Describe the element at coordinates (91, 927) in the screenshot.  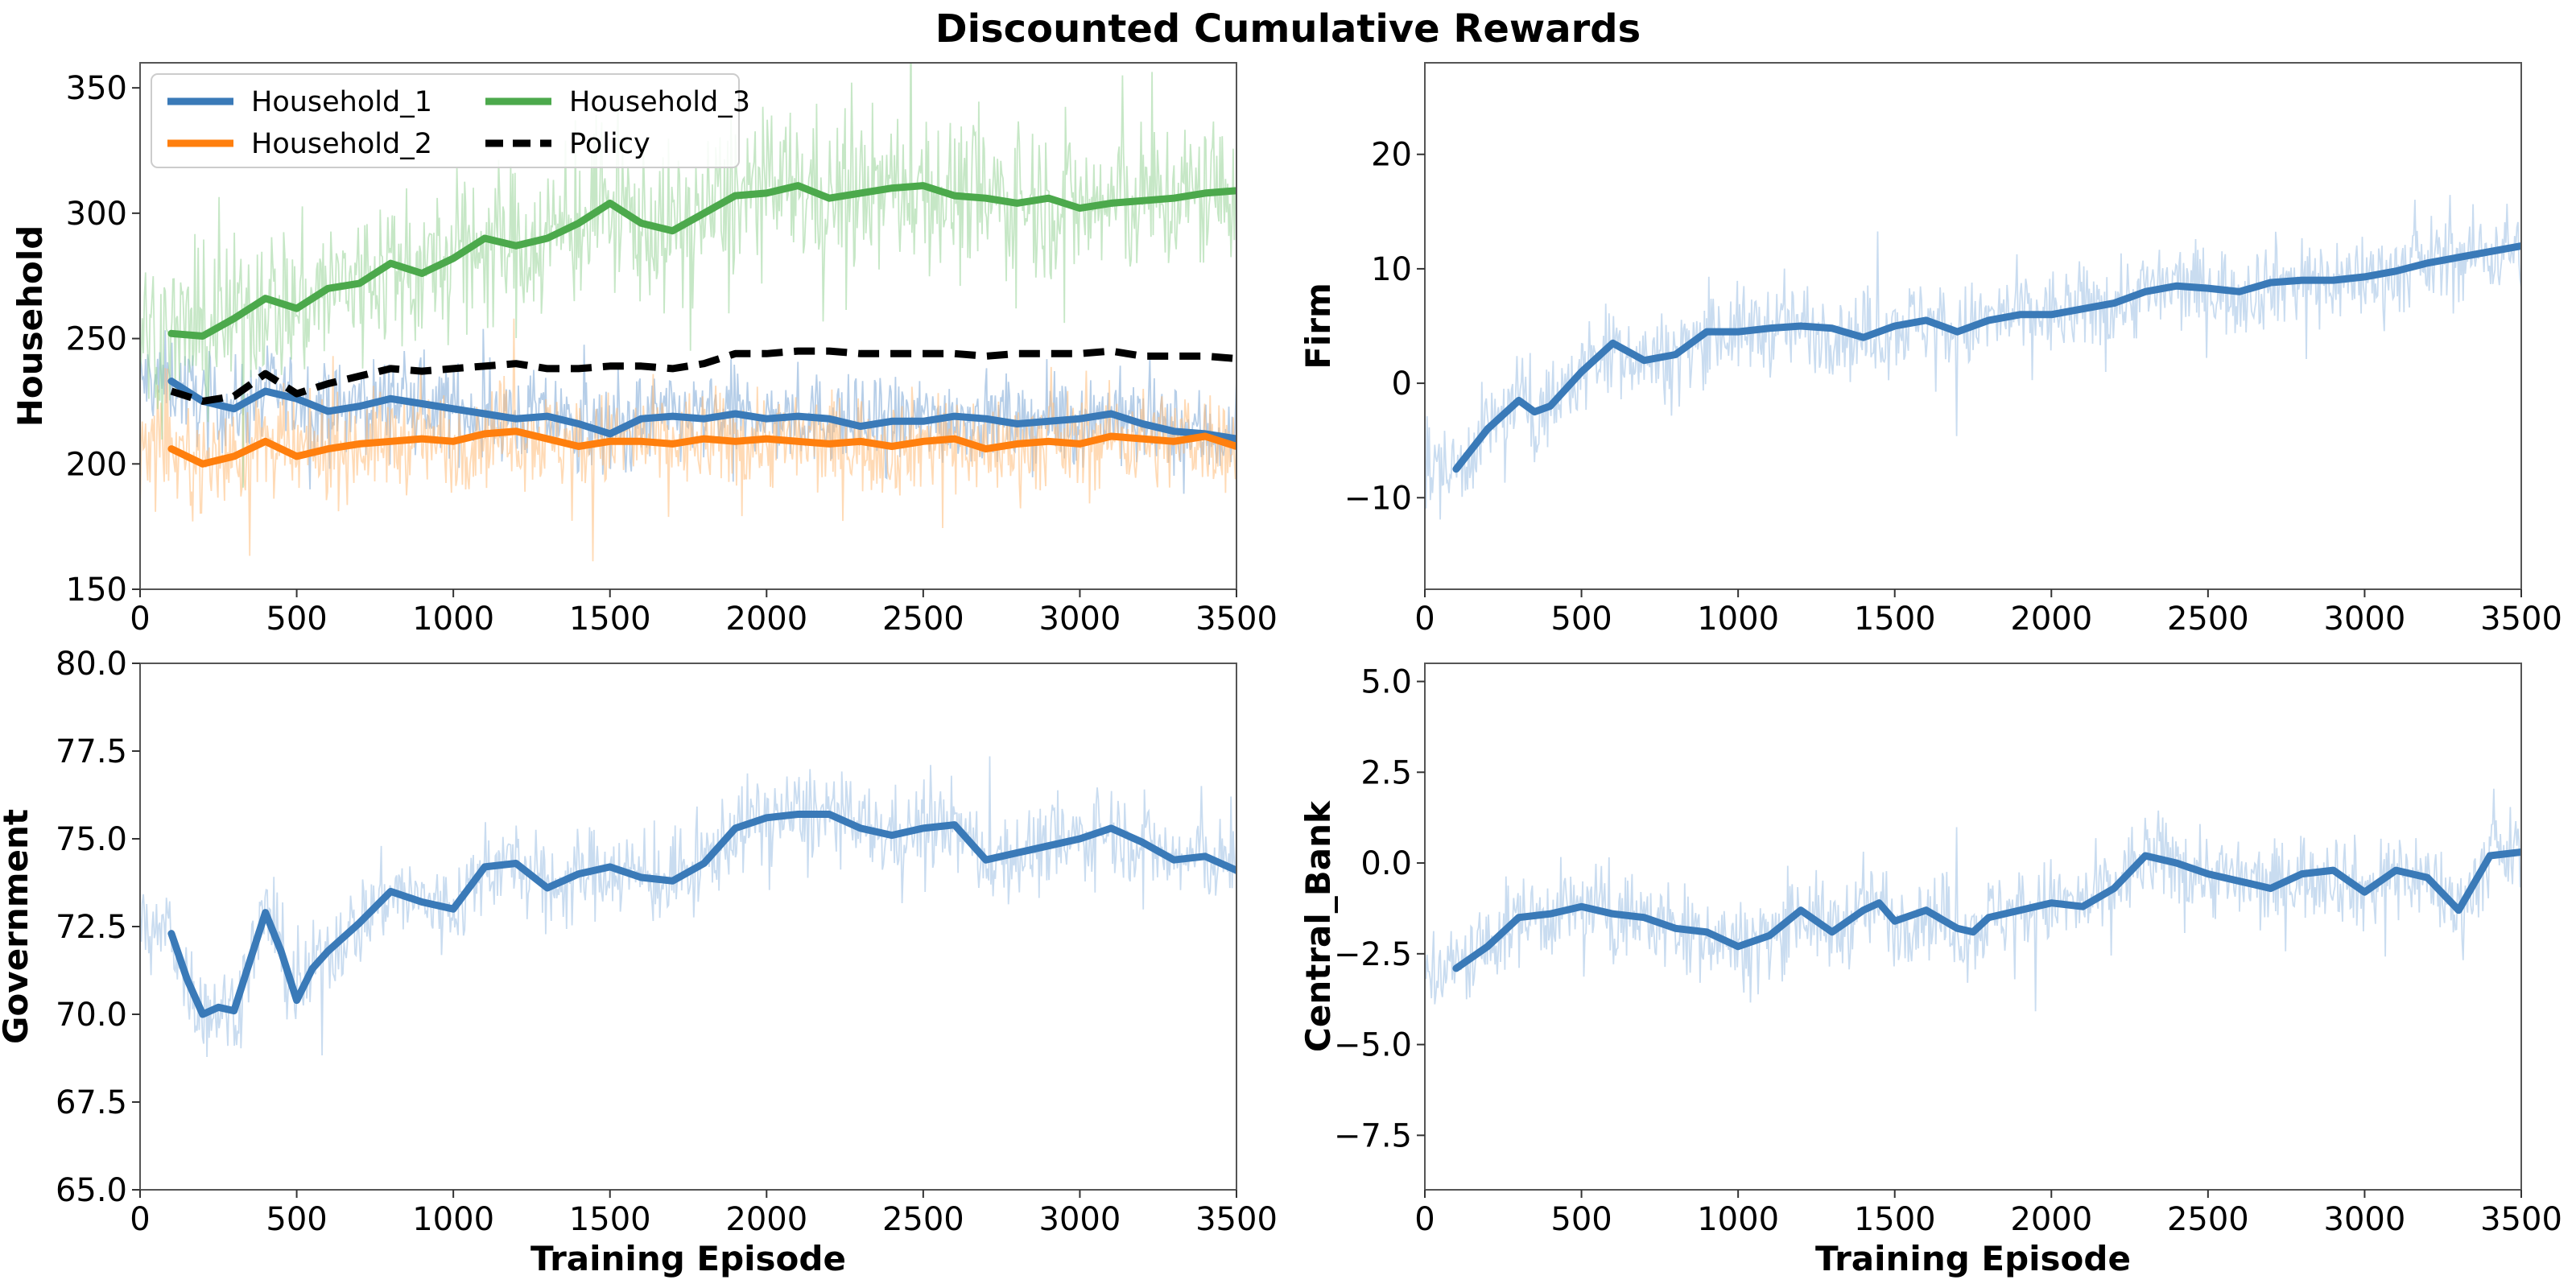
I see `y-tick-label: 72.5` at that location.